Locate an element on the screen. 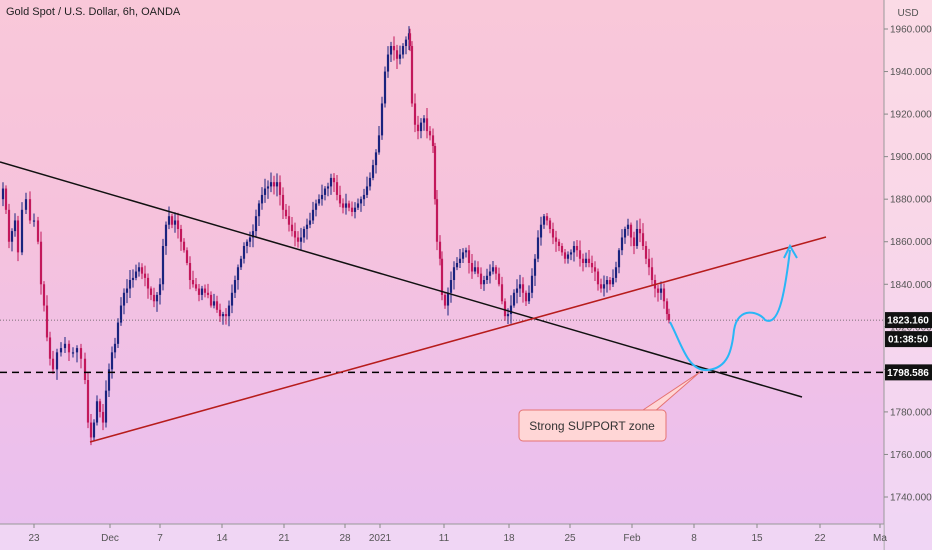  x-tick-label: 14 is located at coordinates (222, 538).